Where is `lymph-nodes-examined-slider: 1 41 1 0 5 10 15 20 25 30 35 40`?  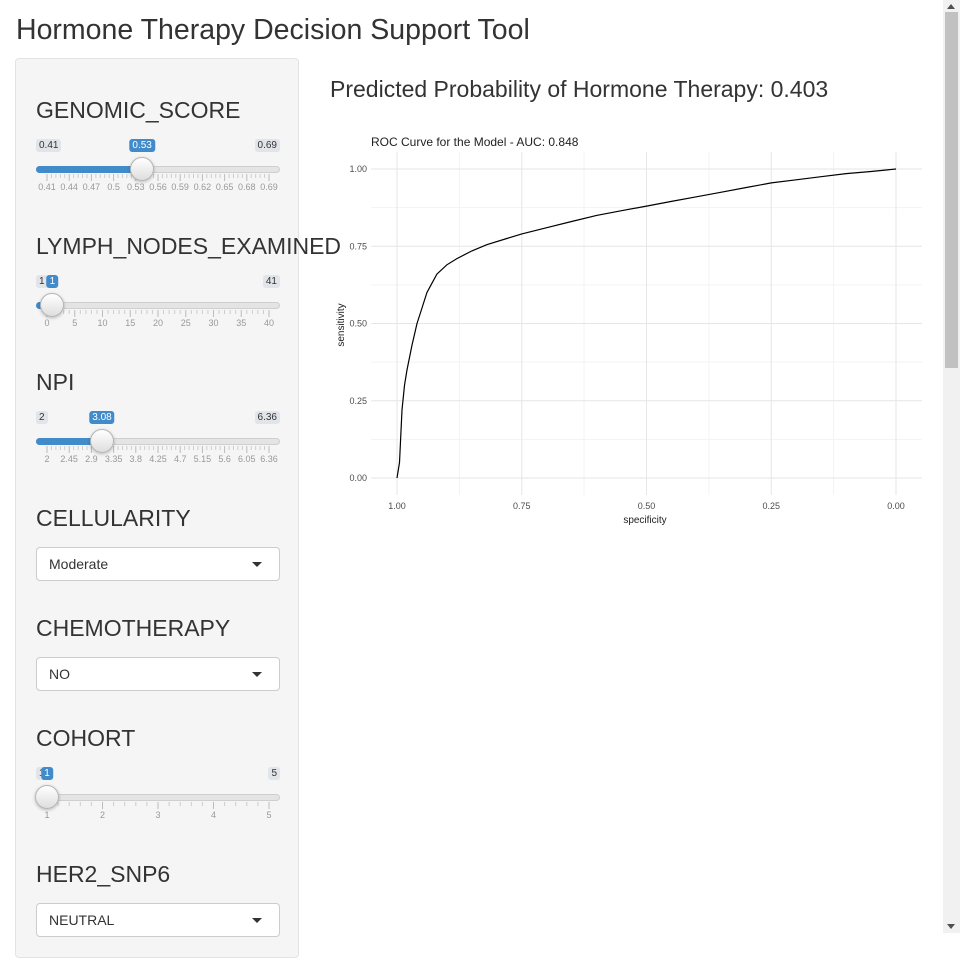 lymph-nodes-examined-slider: 1 41 1 0 5 10 15 20 25 30 35 40 is located at coordinates (158, 303).